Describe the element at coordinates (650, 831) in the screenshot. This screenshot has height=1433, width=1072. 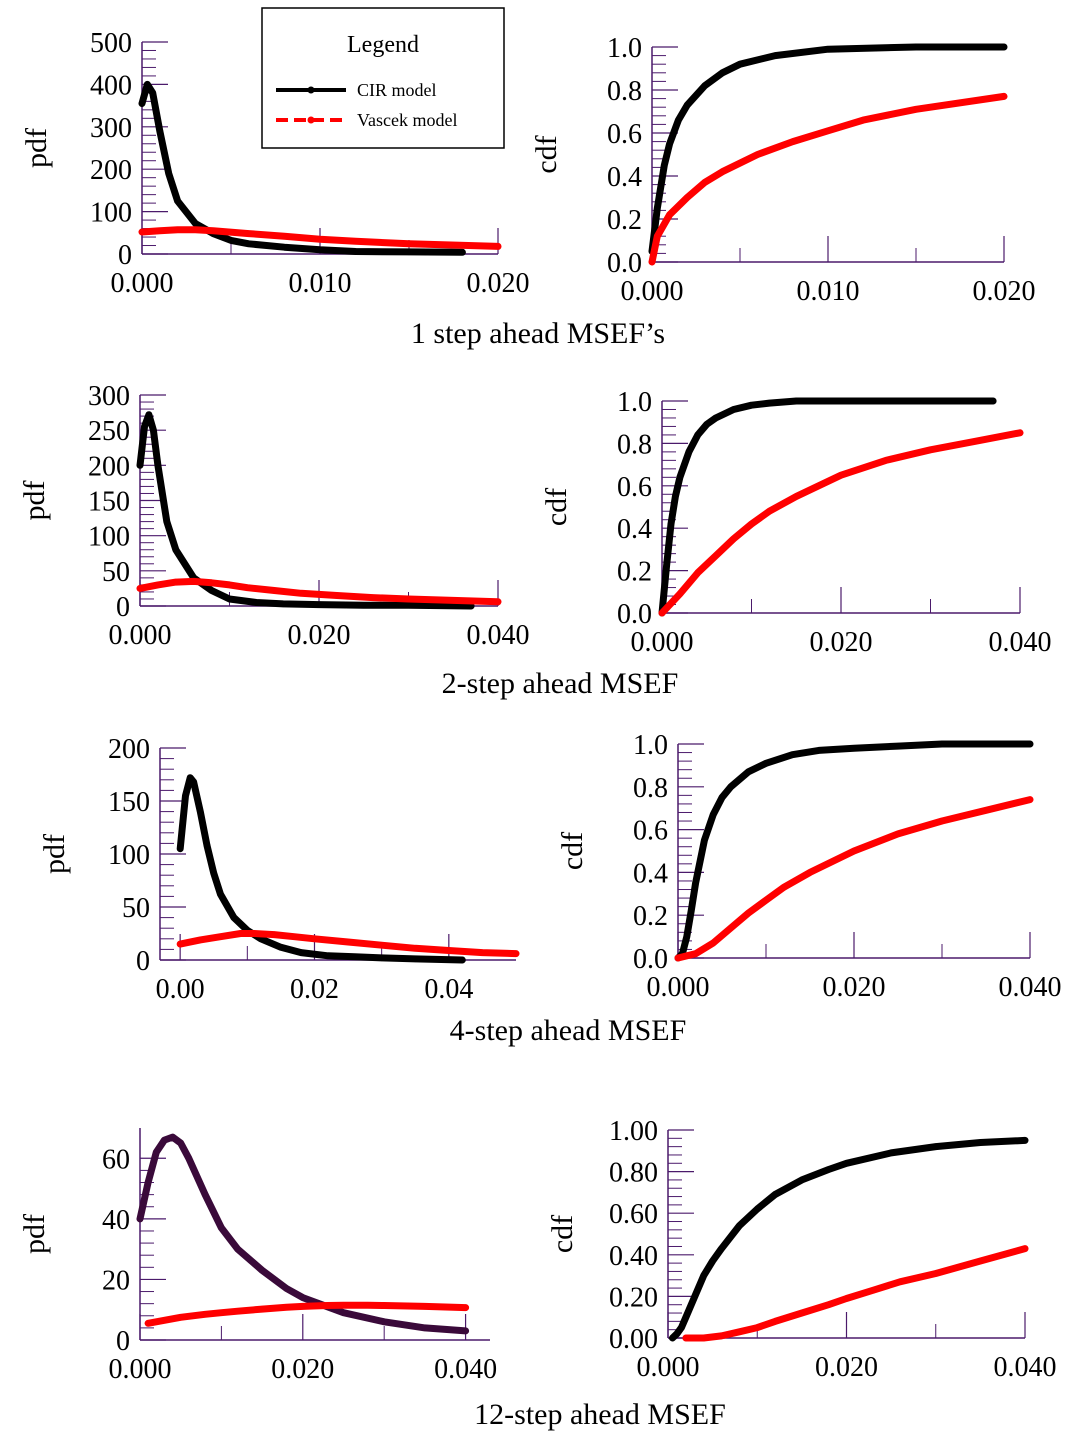
I see `y-tick-label: 0.6` at that location.